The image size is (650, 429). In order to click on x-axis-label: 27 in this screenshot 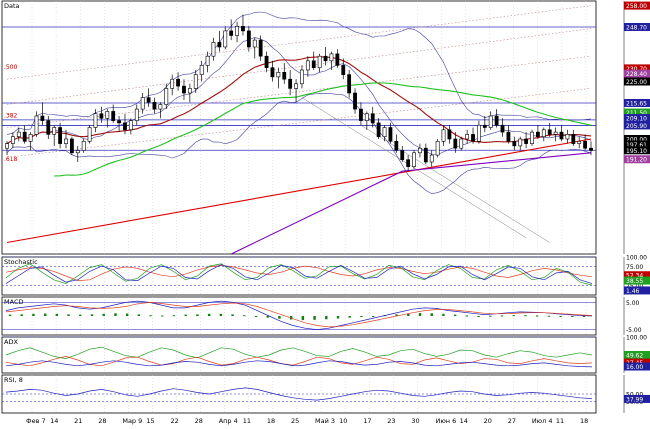, I will do `click(512, 421)`.